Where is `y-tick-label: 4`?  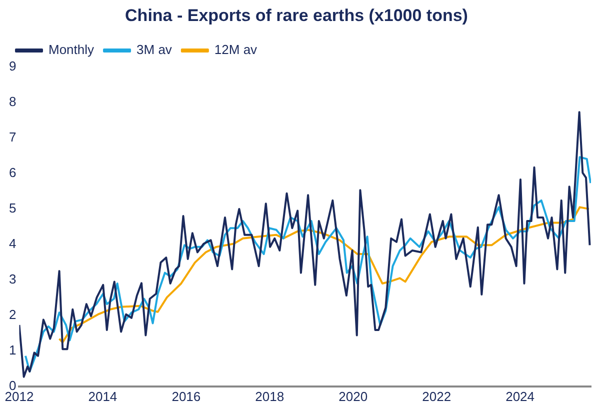 y-tick-label: 4 is located at coordinates (12, 244).